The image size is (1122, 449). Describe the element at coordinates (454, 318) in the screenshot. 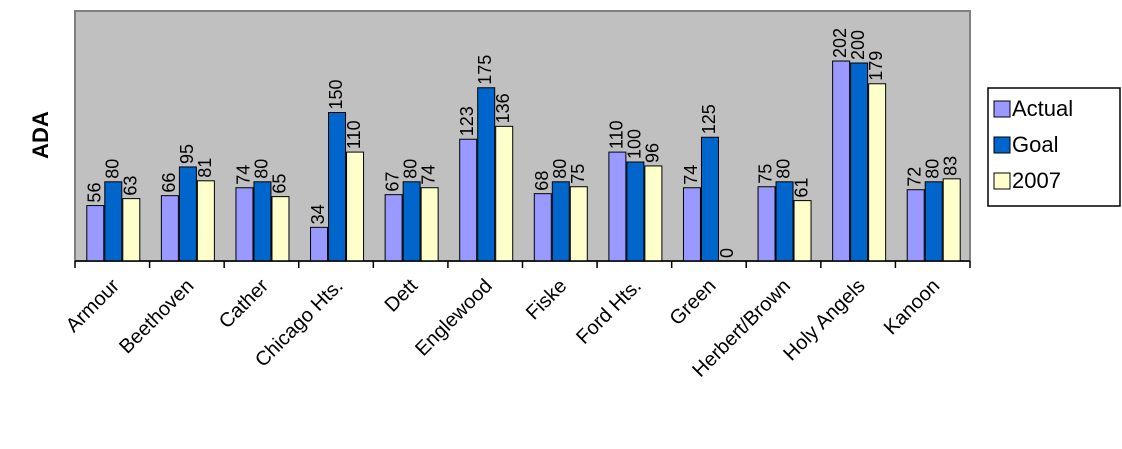

I see `x-tick-label: Englewood` at that location.